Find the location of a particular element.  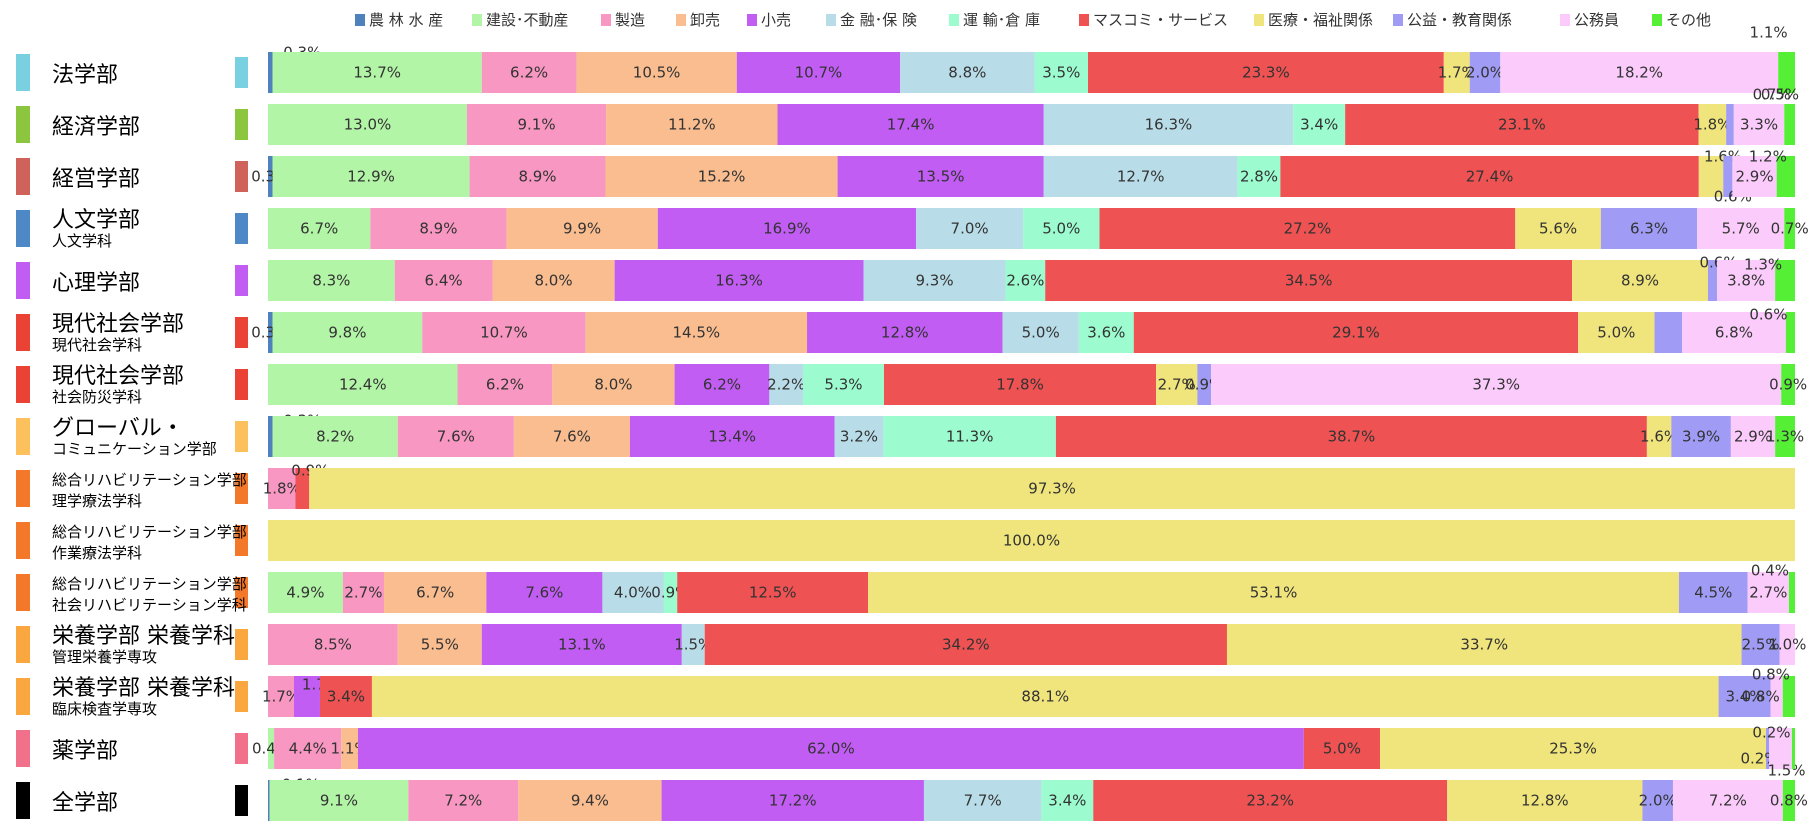

data-label: 9.1% is located at coordinates (339, 801).